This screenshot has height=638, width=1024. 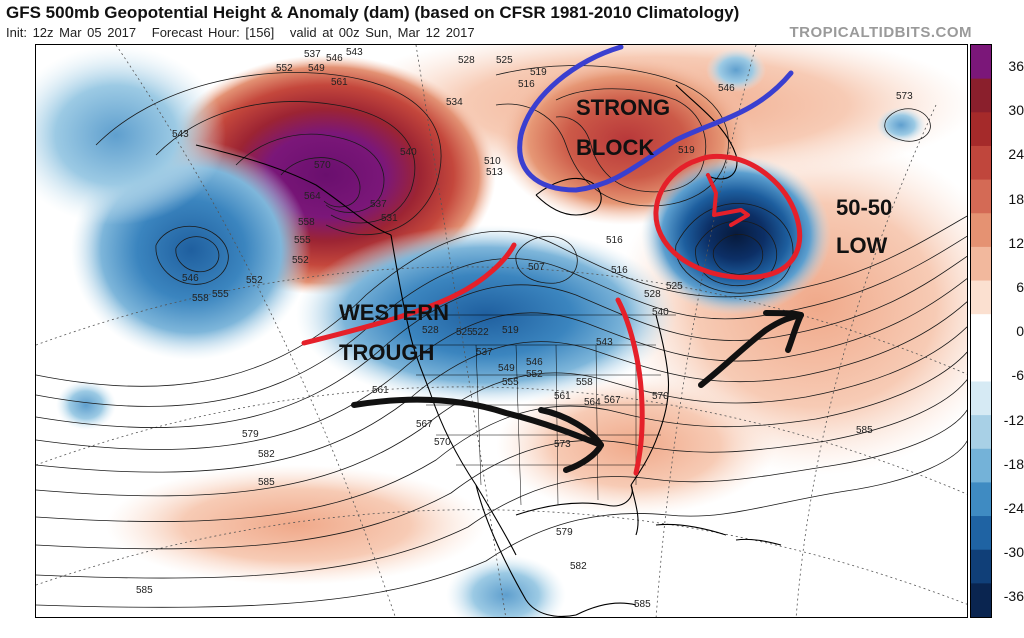 I want to click on anomaly-colorbar, so click(x=981, y=331).